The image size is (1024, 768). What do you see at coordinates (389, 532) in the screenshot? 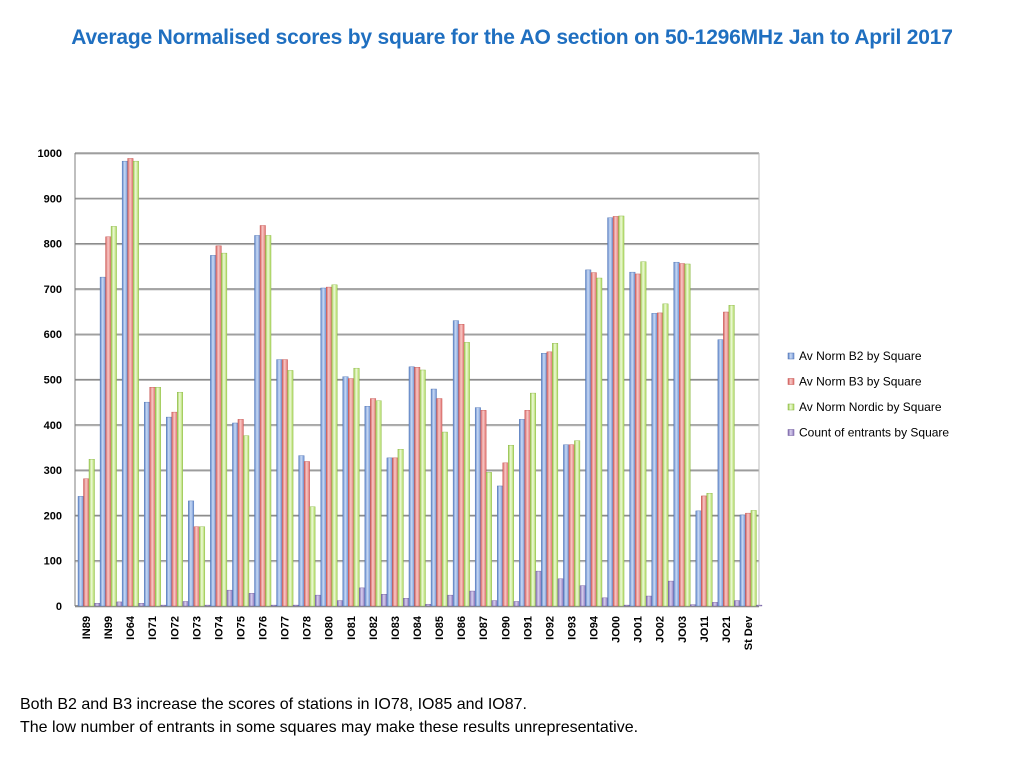
I see `bar-b2-io83` at bounding box center [389, 532].